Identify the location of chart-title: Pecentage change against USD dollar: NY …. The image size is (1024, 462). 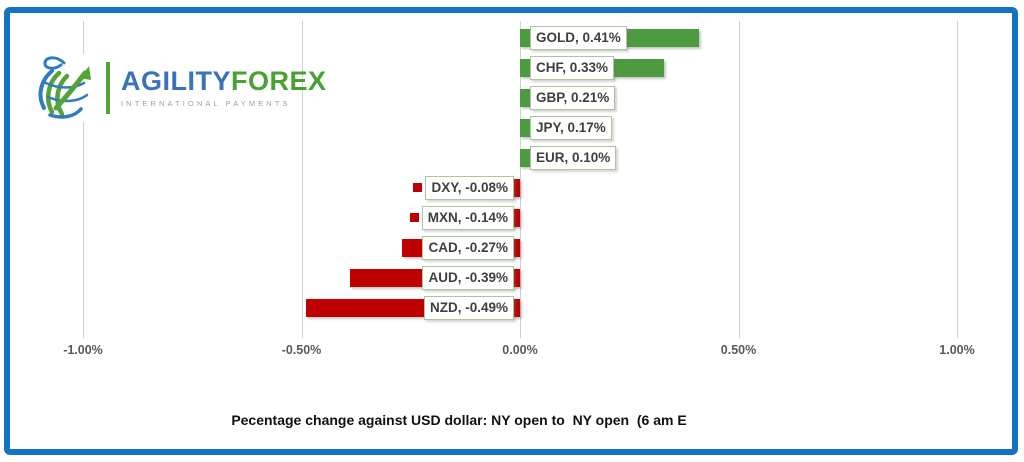
(459, 420).